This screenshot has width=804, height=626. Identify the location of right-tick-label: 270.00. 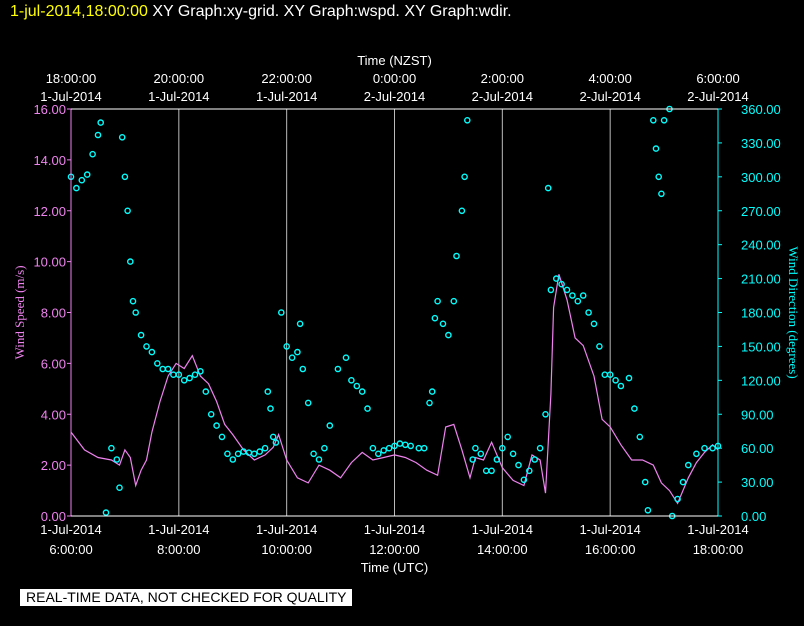
(761, 211).